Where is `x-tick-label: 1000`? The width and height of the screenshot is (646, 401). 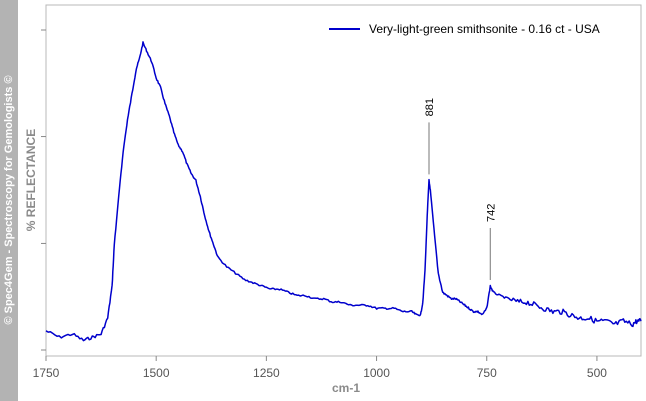
x-tick-label: 1000 is located at coordinates (376, 373).